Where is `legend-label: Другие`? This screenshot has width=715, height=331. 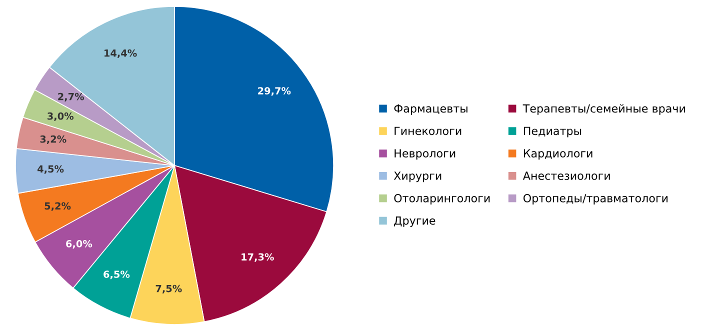
legend-label: Другие is located at coordinates (415, 221).